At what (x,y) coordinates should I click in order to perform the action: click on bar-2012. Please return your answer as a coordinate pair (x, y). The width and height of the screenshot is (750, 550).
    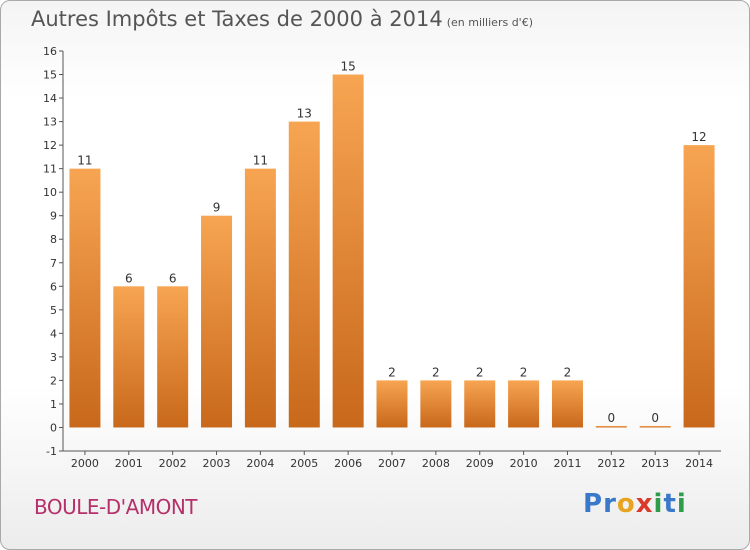
    Looking at the image, I should click on (611, 426).